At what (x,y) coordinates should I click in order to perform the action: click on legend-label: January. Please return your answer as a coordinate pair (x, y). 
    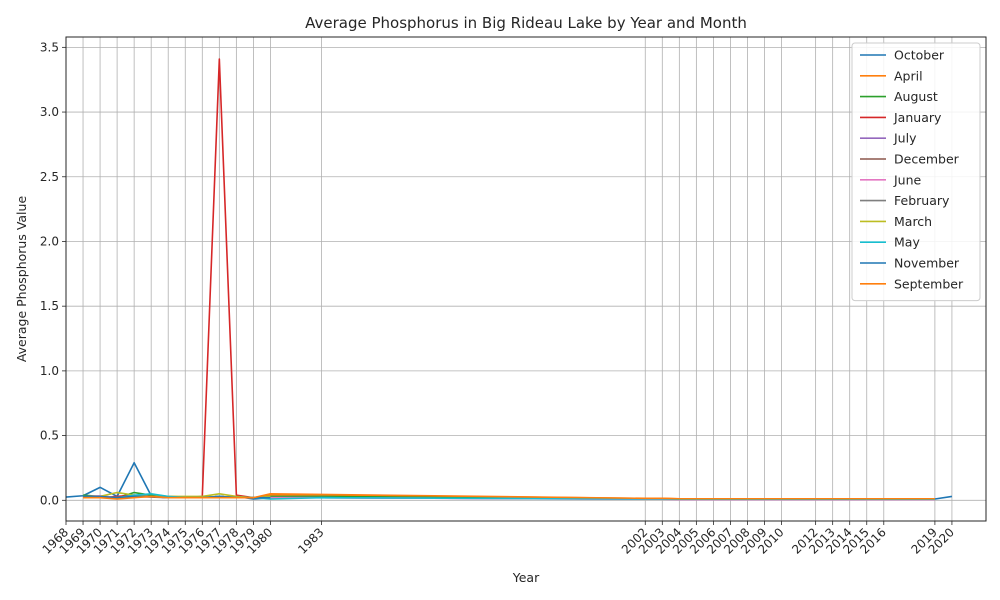
    Looking at the image, I should click on (917, 117).